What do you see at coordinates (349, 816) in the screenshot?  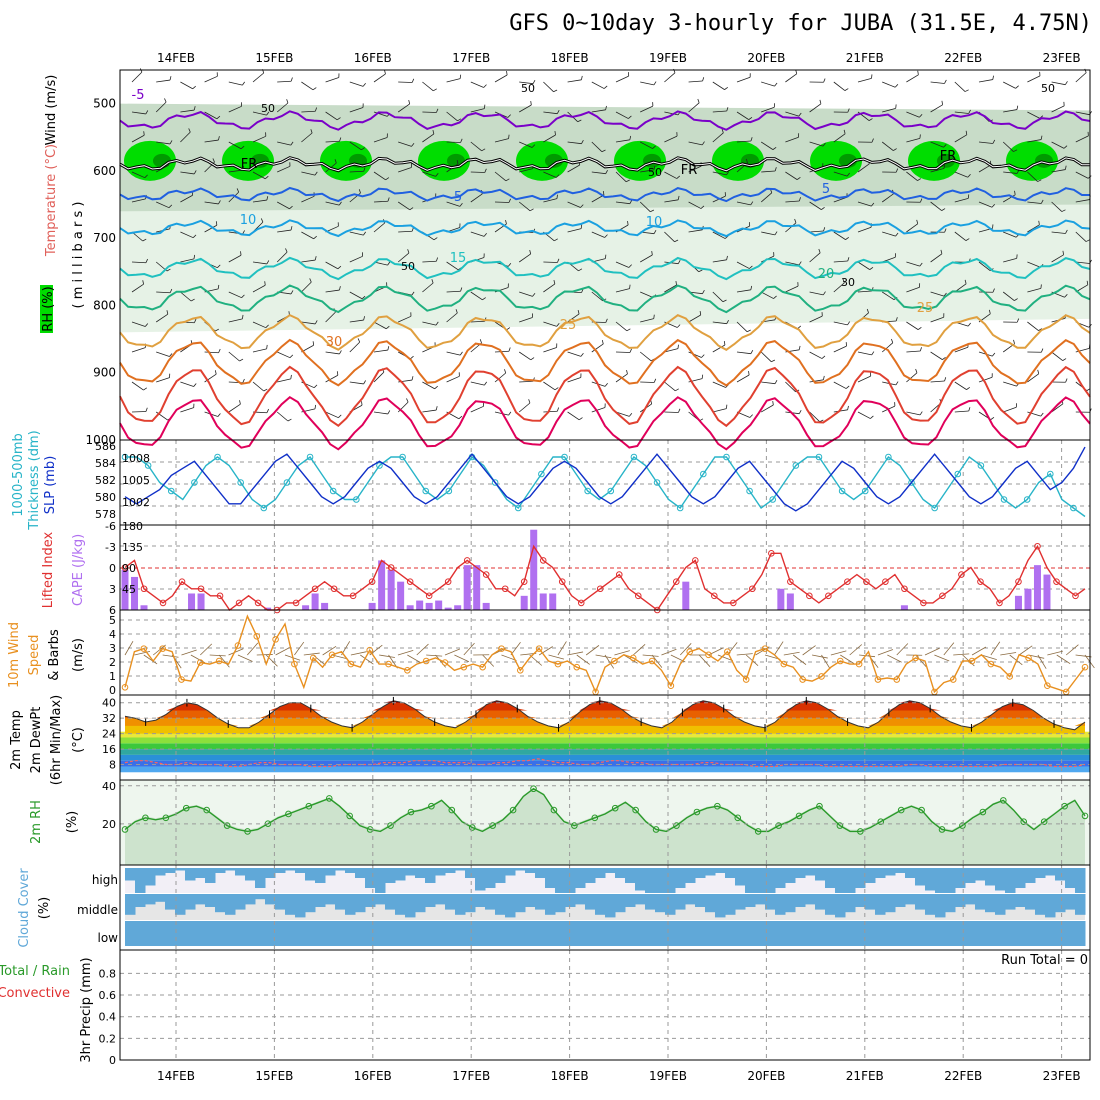 I see `rh2m-point` at bounding box center [349, 816].